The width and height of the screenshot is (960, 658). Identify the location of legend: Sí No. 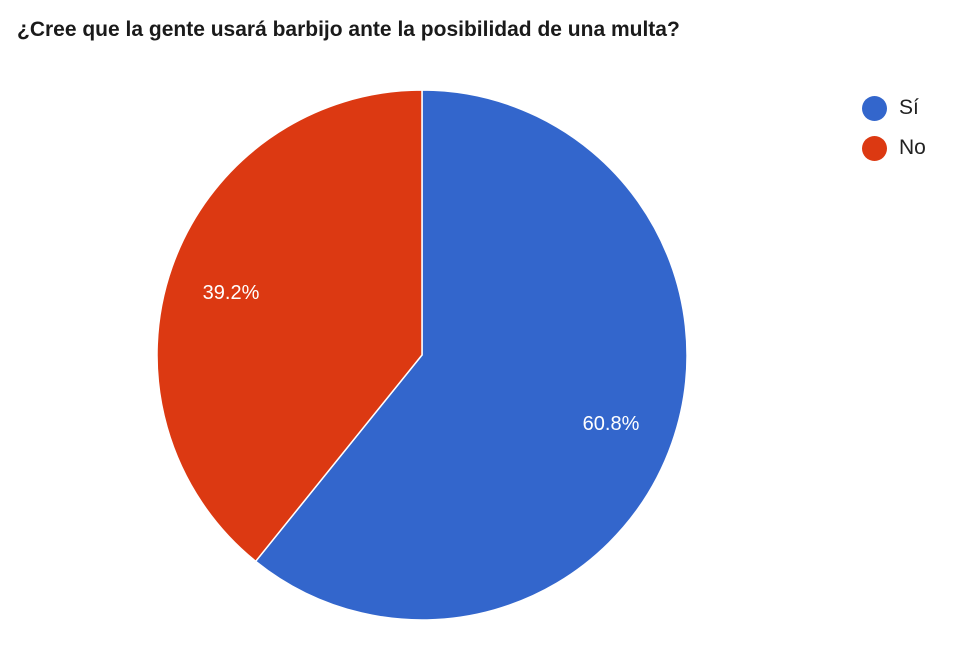
(894, 128).